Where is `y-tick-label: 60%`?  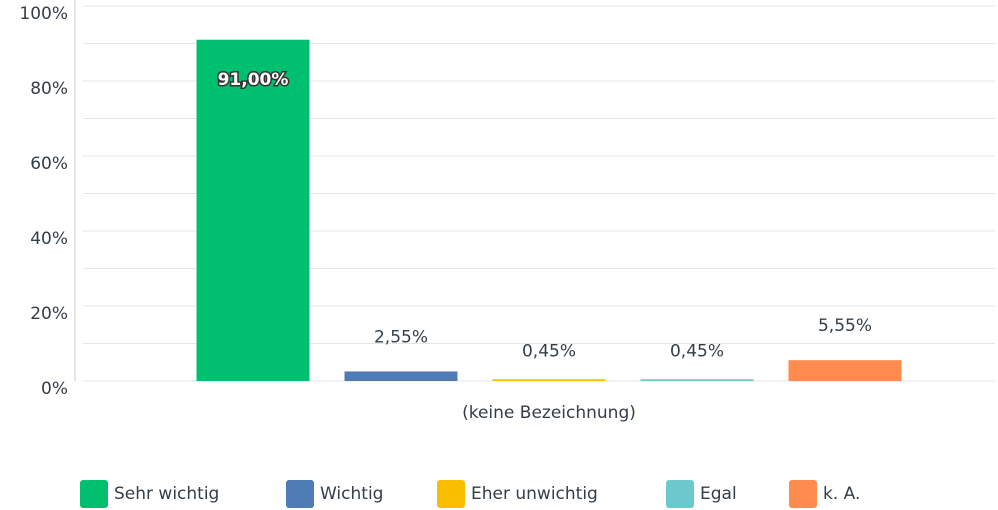
y-tick-label: 60% is located at coordinates (49, 164).